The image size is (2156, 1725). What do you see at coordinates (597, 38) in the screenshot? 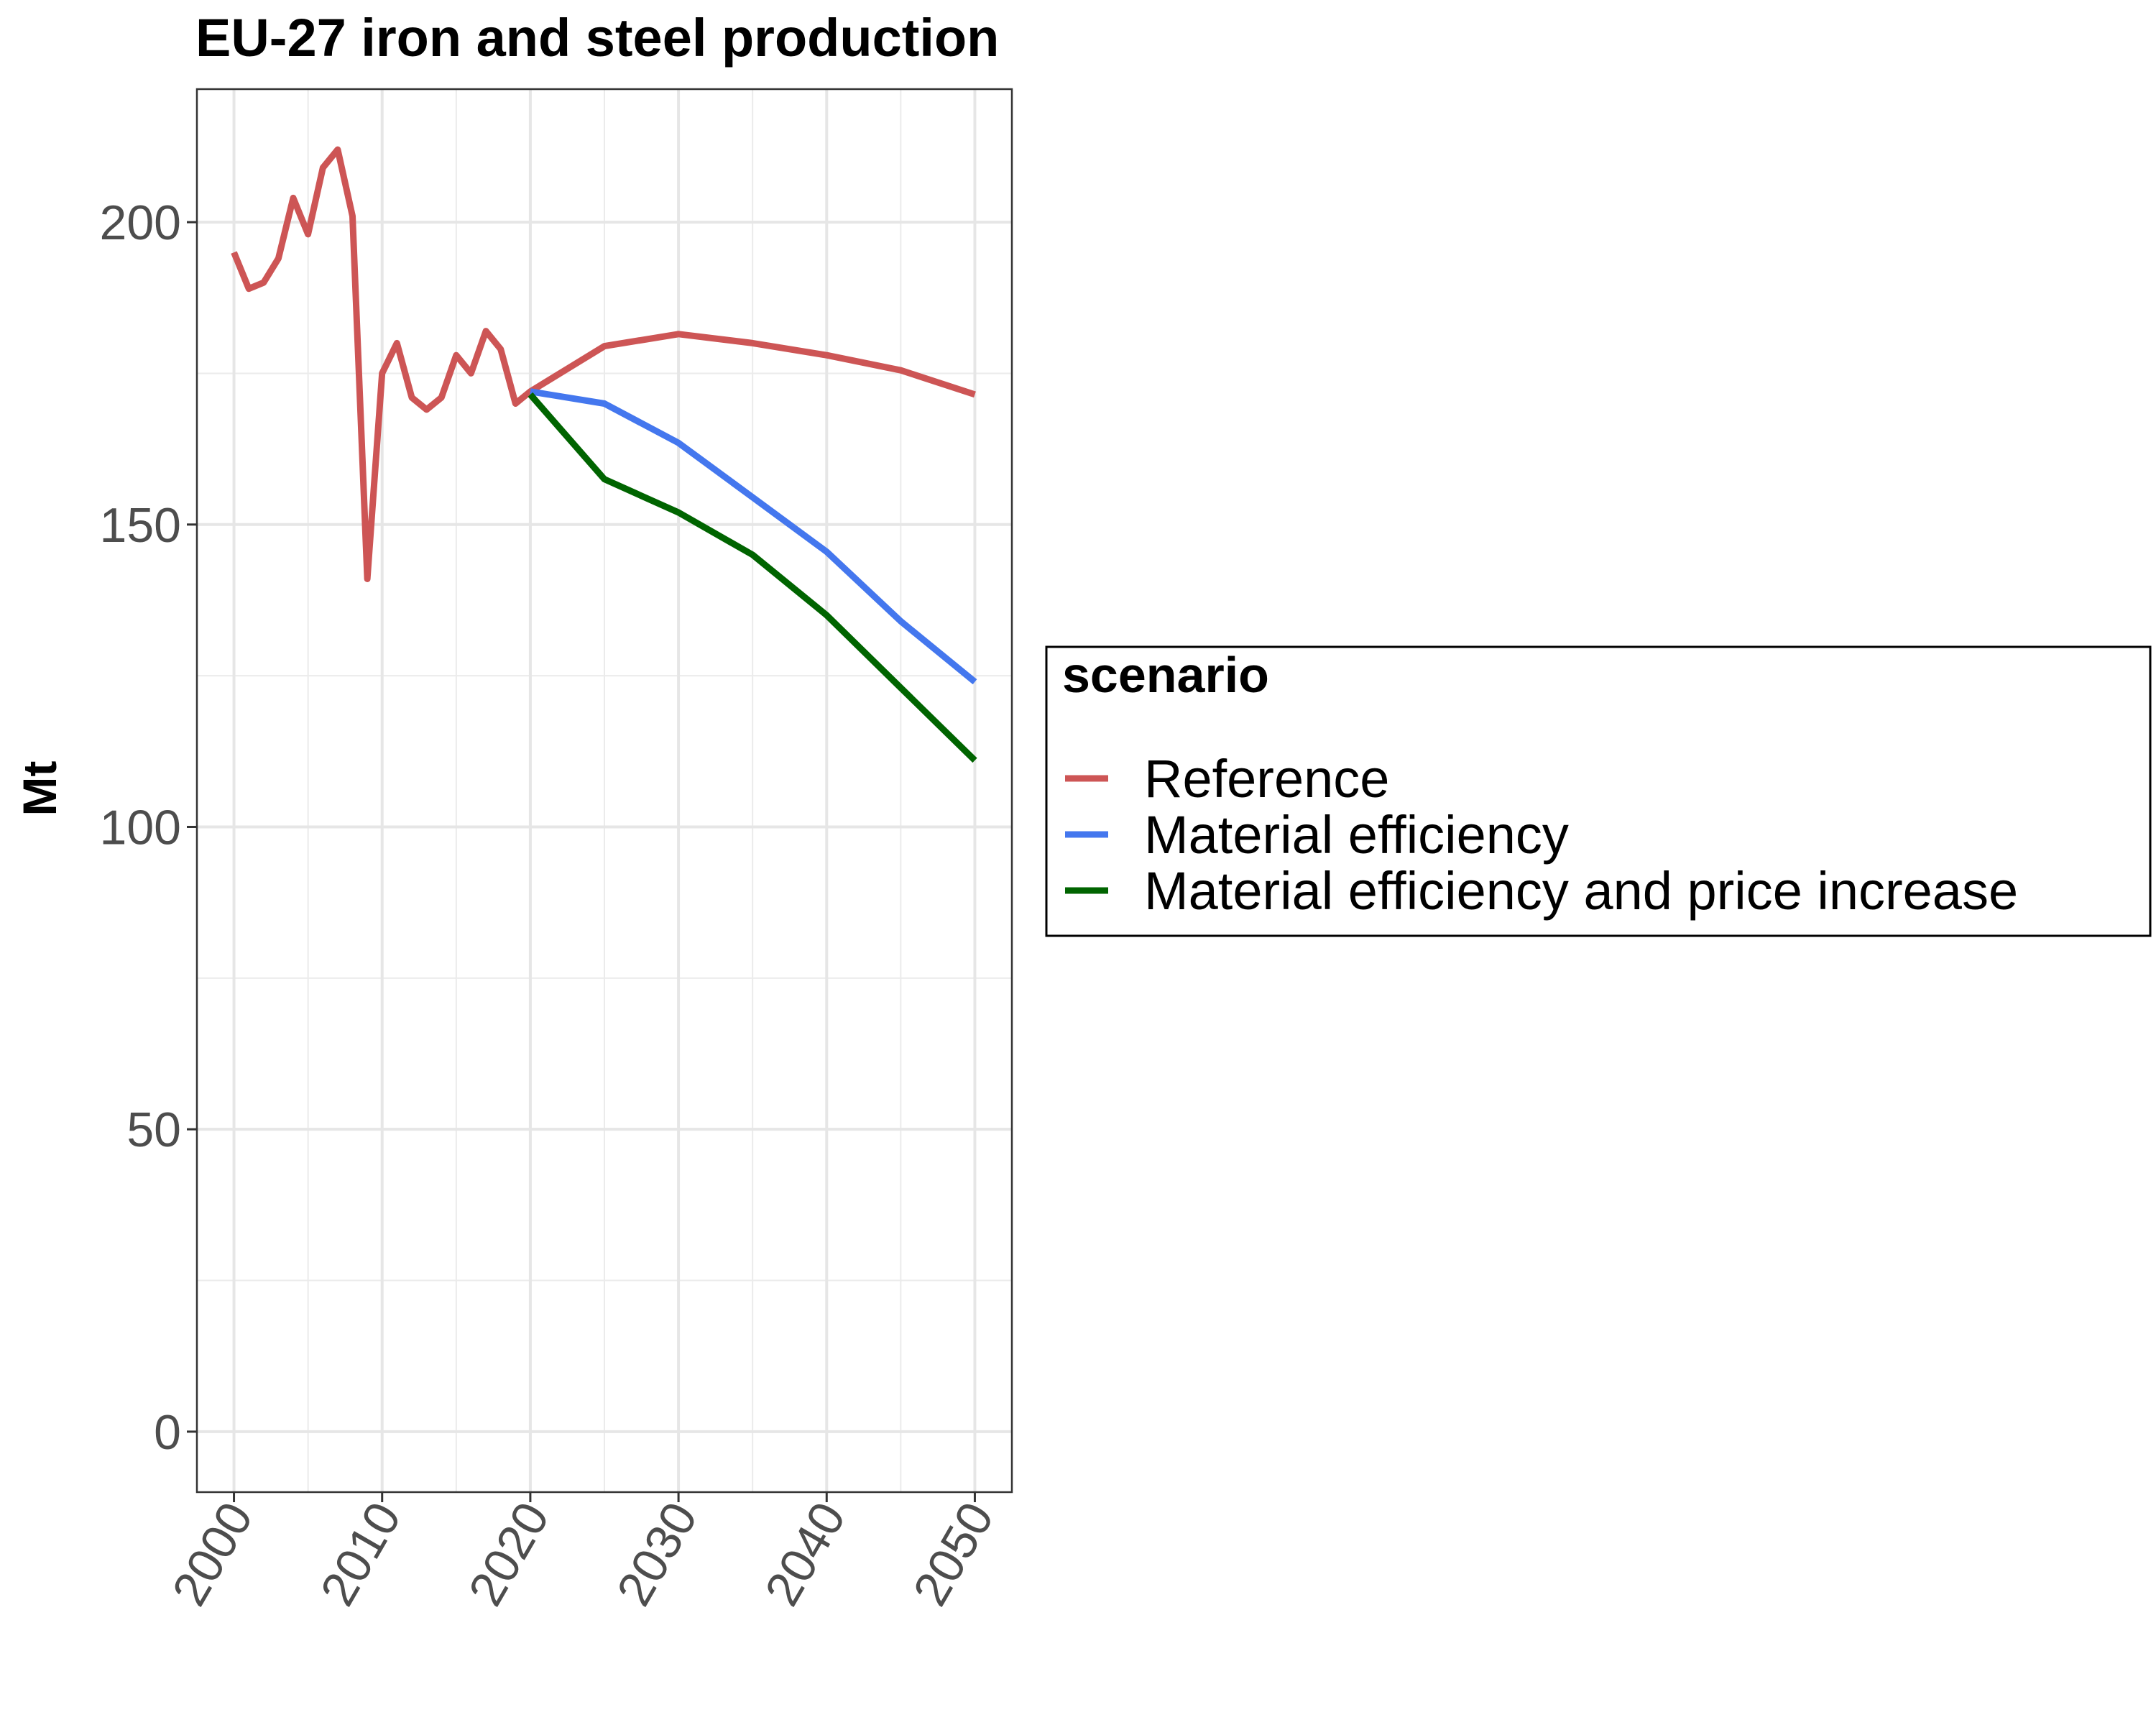
I see `chart-title: EU-27 iron and steel production` at bounding box center [597, 38].